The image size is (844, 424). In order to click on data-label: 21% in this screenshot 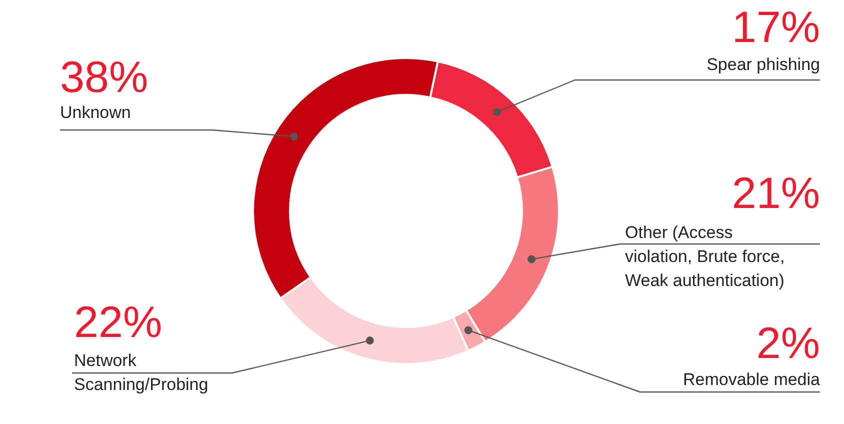, I will do `click(776, 193)`.